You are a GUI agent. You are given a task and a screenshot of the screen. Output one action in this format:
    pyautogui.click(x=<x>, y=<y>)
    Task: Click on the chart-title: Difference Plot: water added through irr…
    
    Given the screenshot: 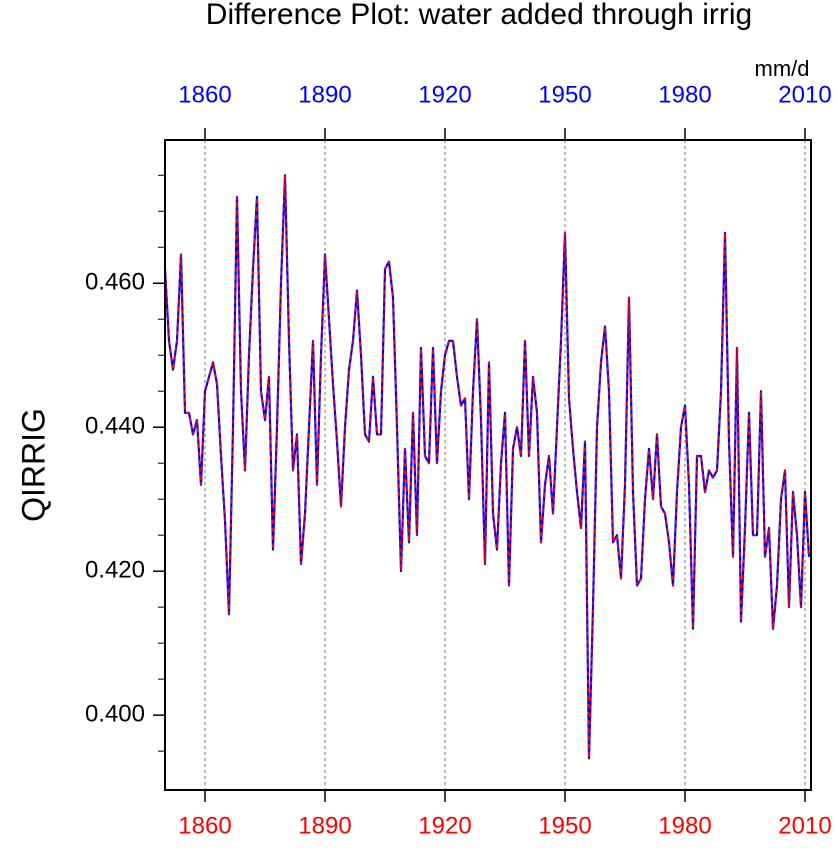 What is the action you would take?
    pyautogui.click(x=479, y=15)
    